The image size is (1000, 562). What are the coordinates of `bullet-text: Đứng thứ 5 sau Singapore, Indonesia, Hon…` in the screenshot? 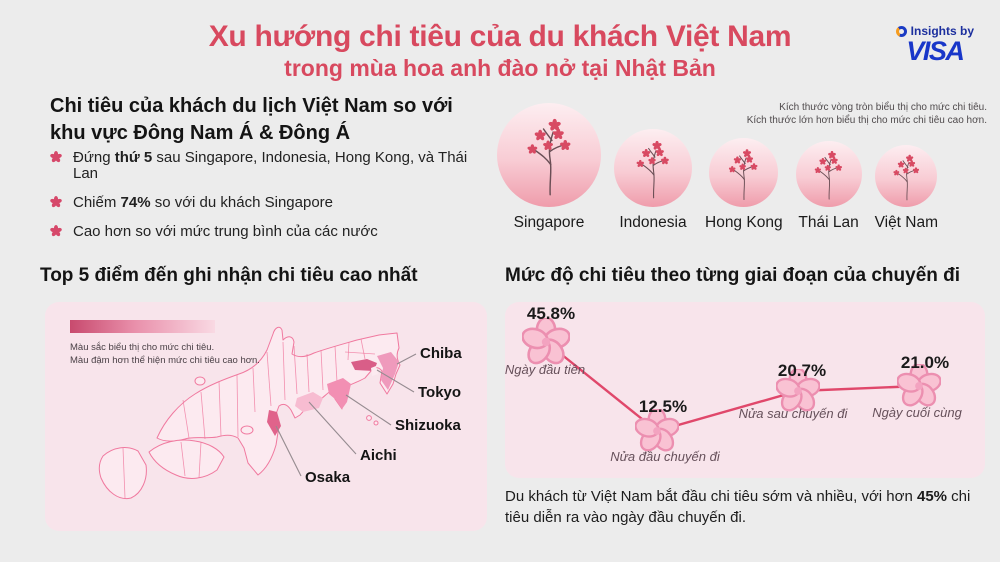 It's located at (270, 165).